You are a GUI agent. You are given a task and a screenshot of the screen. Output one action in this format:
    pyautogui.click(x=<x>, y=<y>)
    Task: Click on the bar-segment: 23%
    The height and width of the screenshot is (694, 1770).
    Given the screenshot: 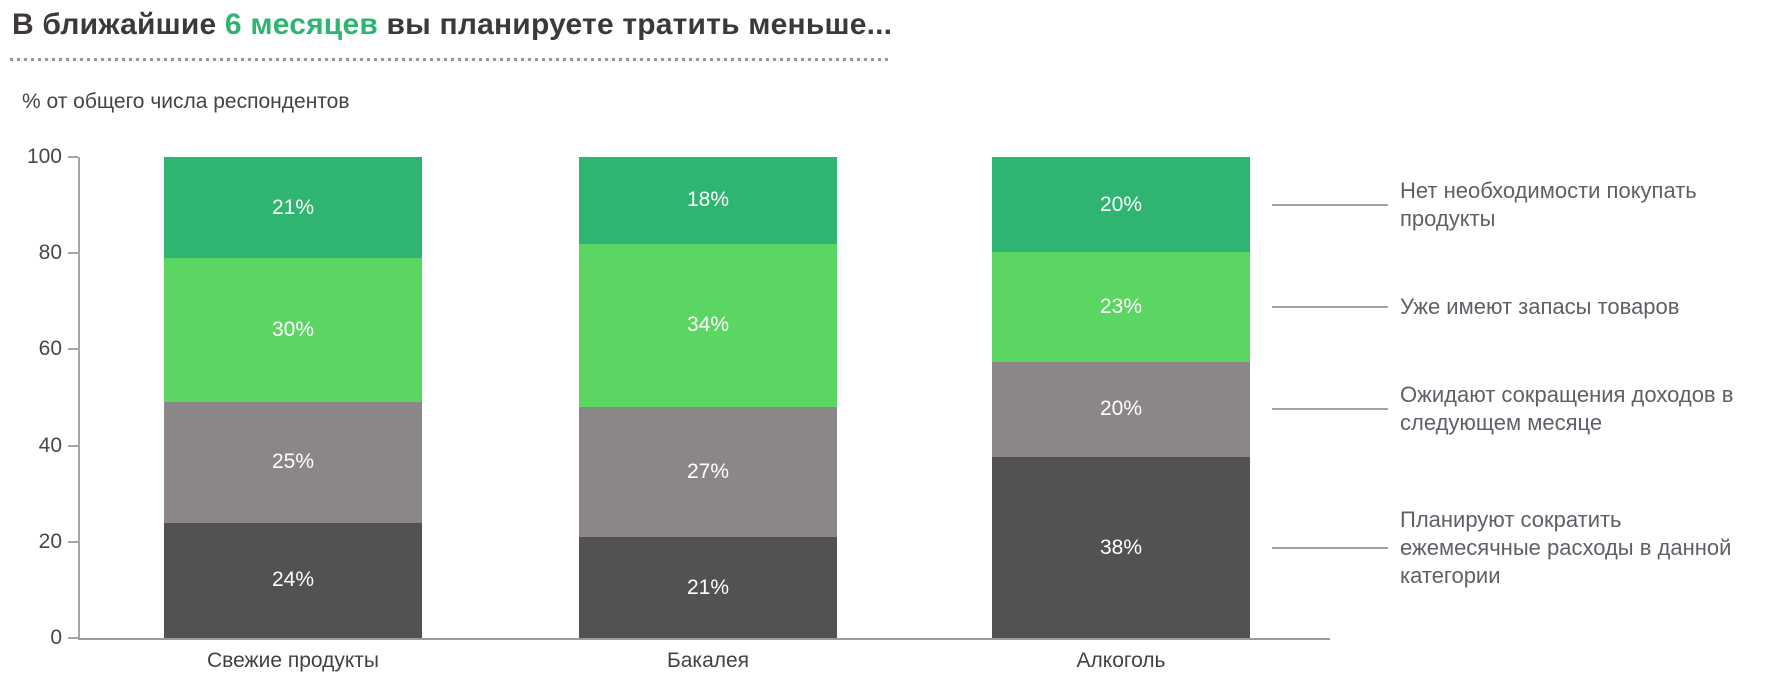 What is the action you would take?
    pyautogui.click(x=1121, y=307)
    